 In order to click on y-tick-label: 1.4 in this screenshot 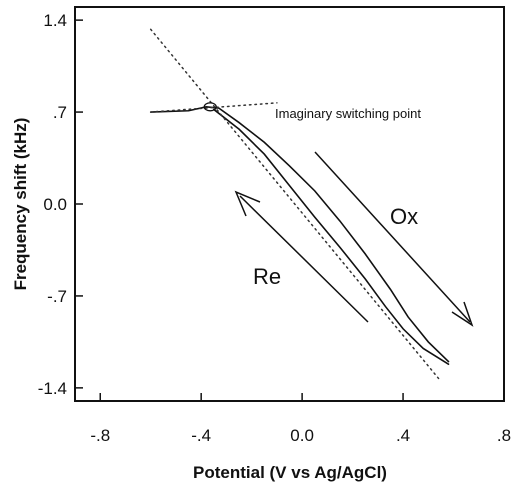, I will do `click(55, 20)`.